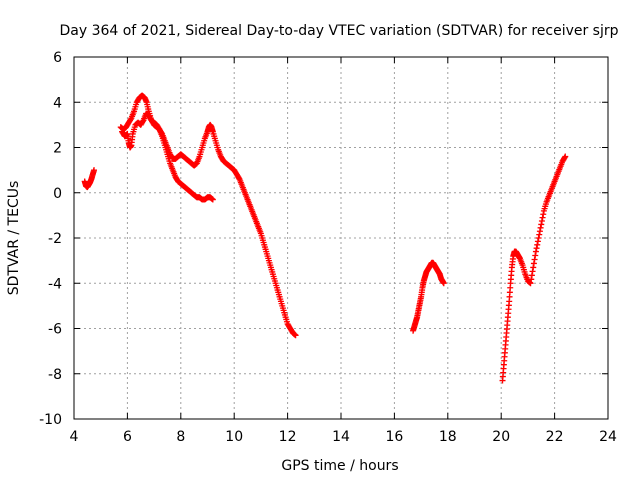  Describe the element at coordinates (234, 437) in the screenshot. I see `x-tick-label: 10` at that location.